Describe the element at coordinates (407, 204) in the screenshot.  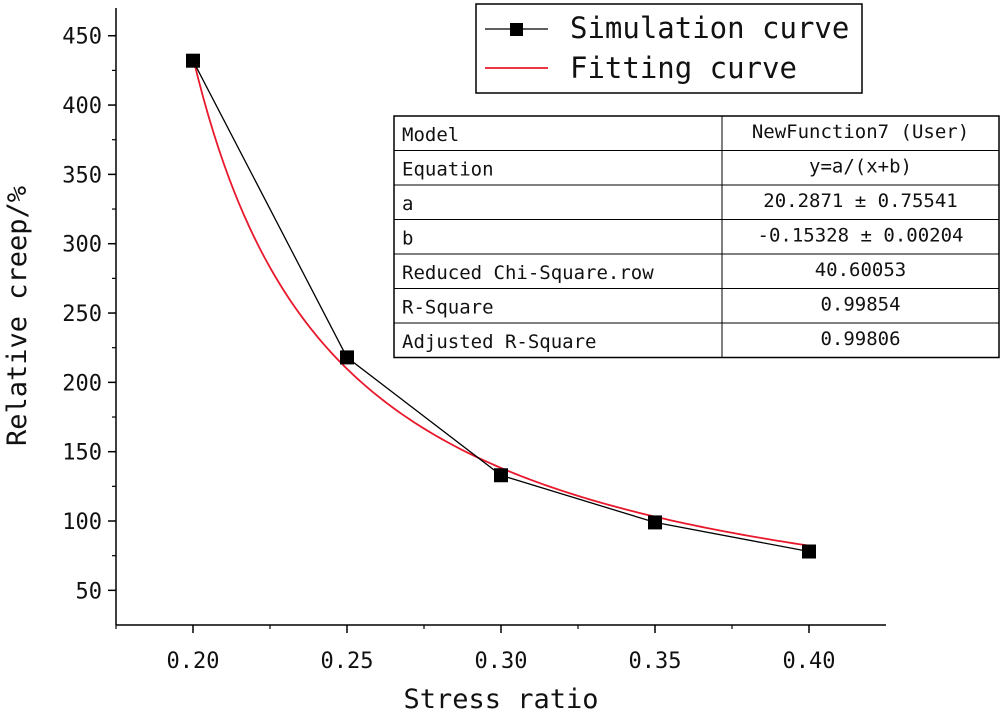
I see `table-row-label: a` at that location.